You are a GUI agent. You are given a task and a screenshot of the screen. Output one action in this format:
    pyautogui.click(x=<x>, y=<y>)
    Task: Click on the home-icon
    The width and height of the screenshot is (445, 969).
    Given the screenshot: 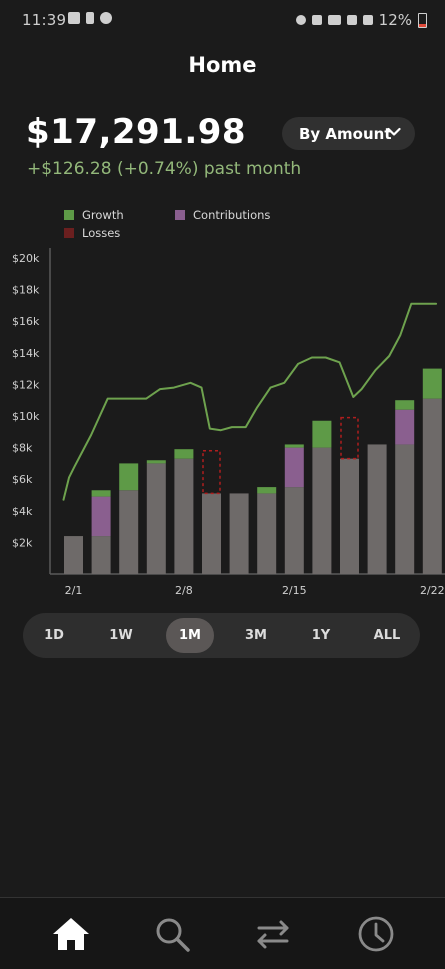 What is the action you would take?
    pyautogui.click(x=71, y=934)
    